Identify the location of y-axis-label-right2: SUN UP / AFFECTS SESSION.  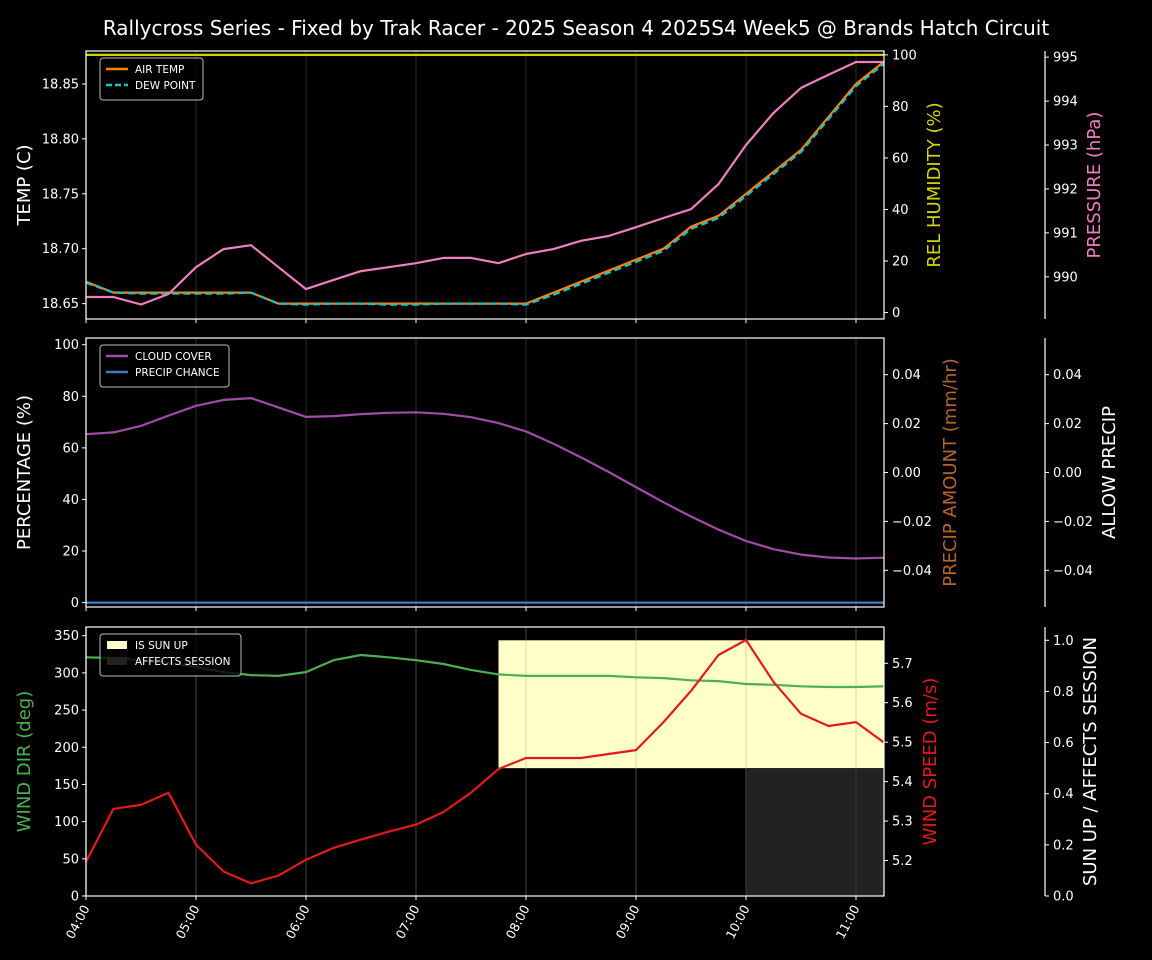
(1090, 761).